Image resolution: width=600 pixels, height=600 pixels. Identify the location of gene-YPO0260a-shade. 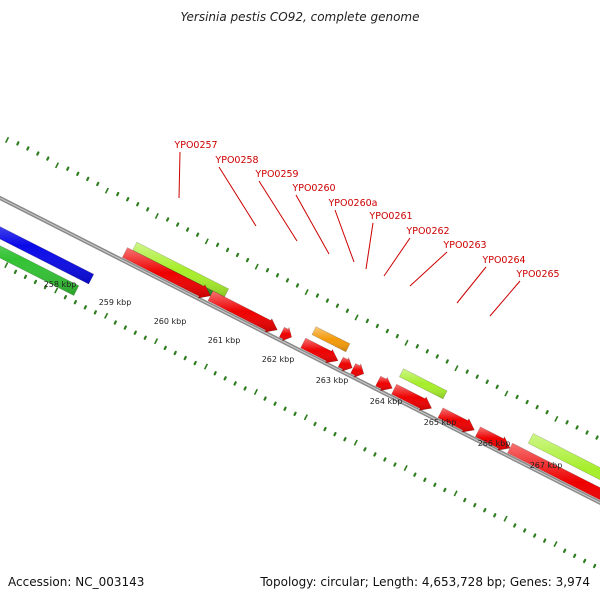
(319, 350).